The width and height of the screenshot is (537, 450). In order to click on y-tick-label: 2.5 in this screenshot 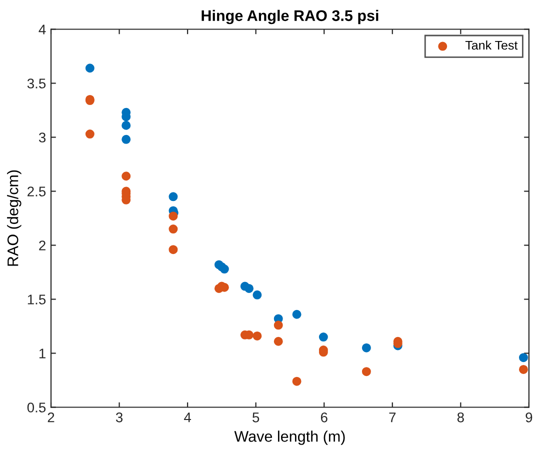, I will do `click(37, 191)`.